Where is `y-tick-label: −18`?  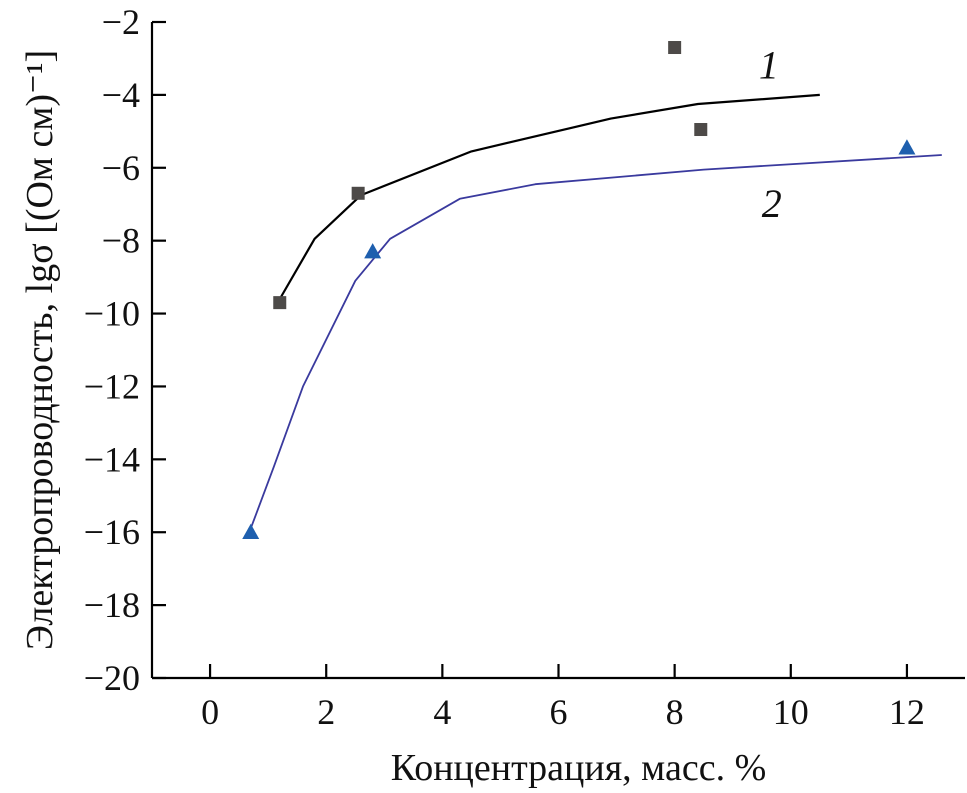 y-tick-label: −18 is located at coordinates (112, 605).